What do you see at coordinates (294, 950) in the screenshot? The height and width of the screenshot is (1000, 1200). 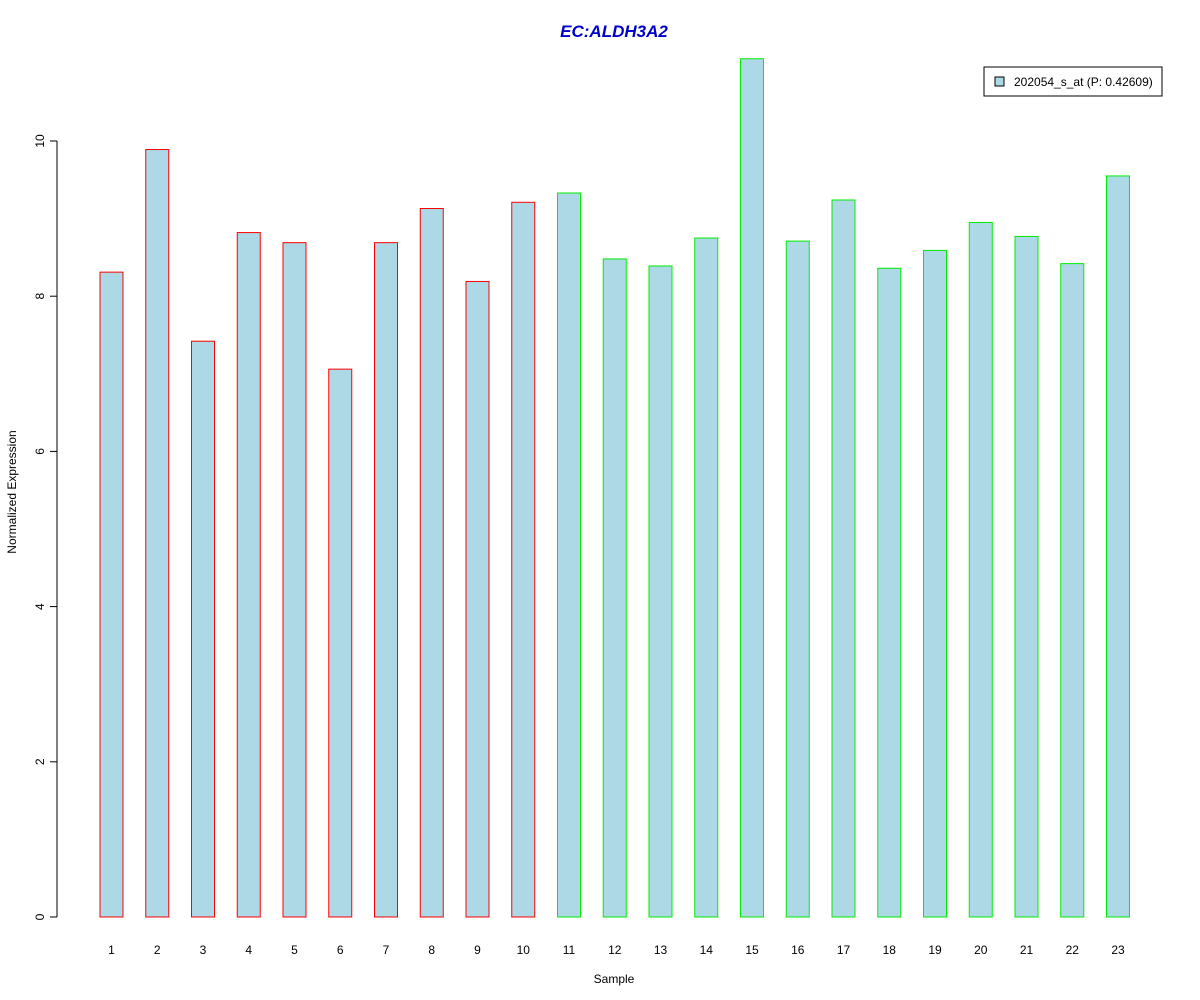 I see `x-tick-label: 5` at bounding box center [294, 950].